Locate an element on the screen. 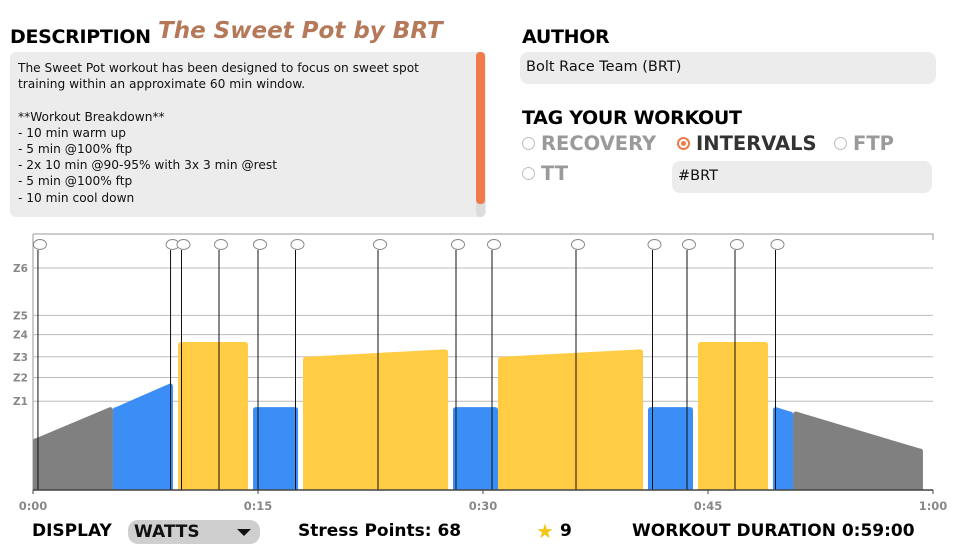  workout-name-title: The Sweet Pot by BRT is located at coordinates (300, 31).